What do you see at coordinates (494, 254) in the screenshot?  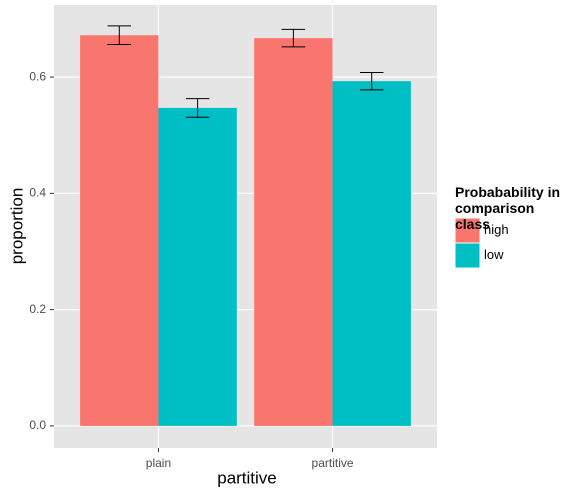 I see `legend-label: low` at bounding box center [494, 254].